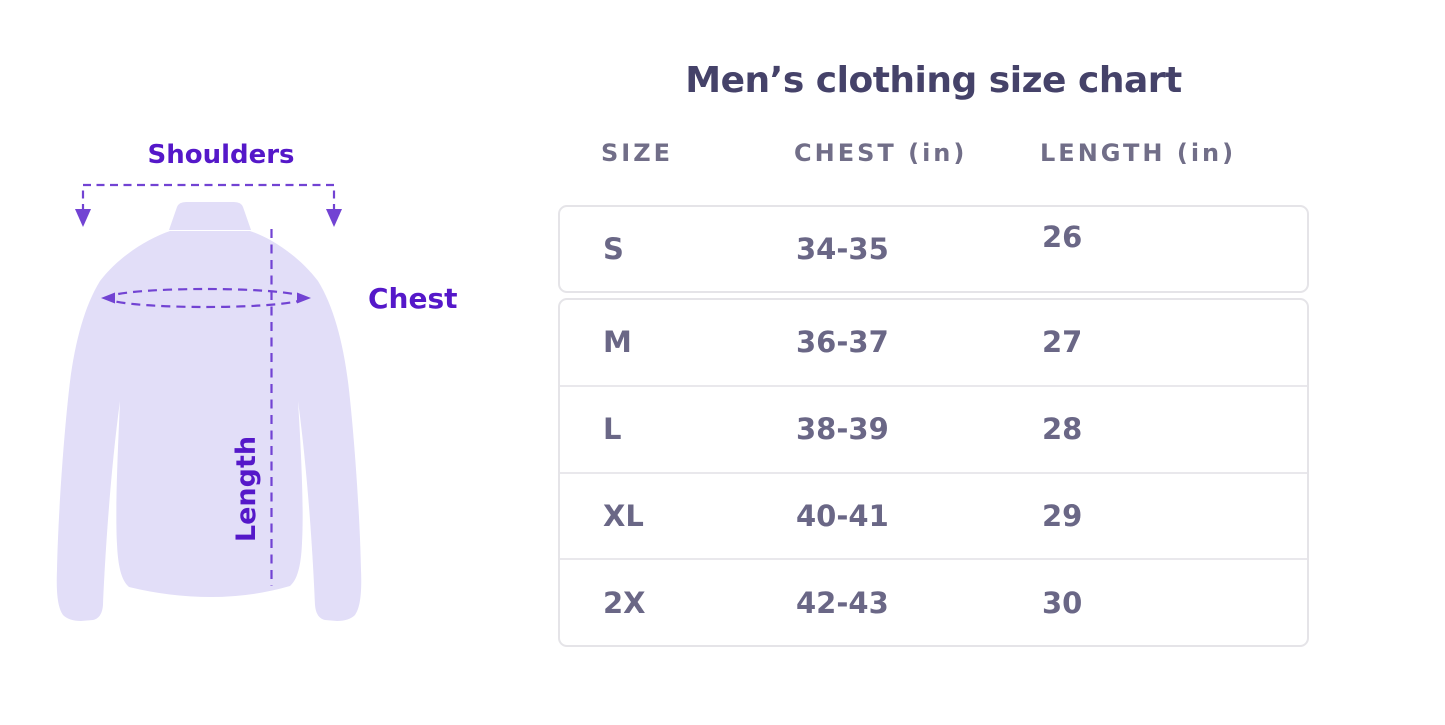  Describe the element at coordinates (413, 298) in the screenshot. I see `chest-label: Chest` at that location.